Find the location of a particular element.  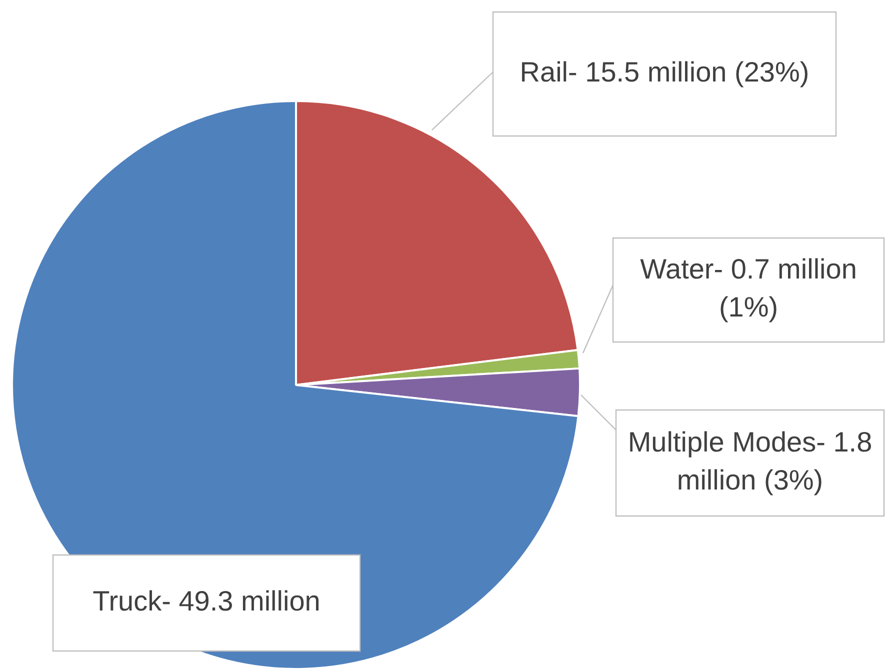

slice-label: Rail- 15.5 million (23%) is located at coordinates (665, 72).